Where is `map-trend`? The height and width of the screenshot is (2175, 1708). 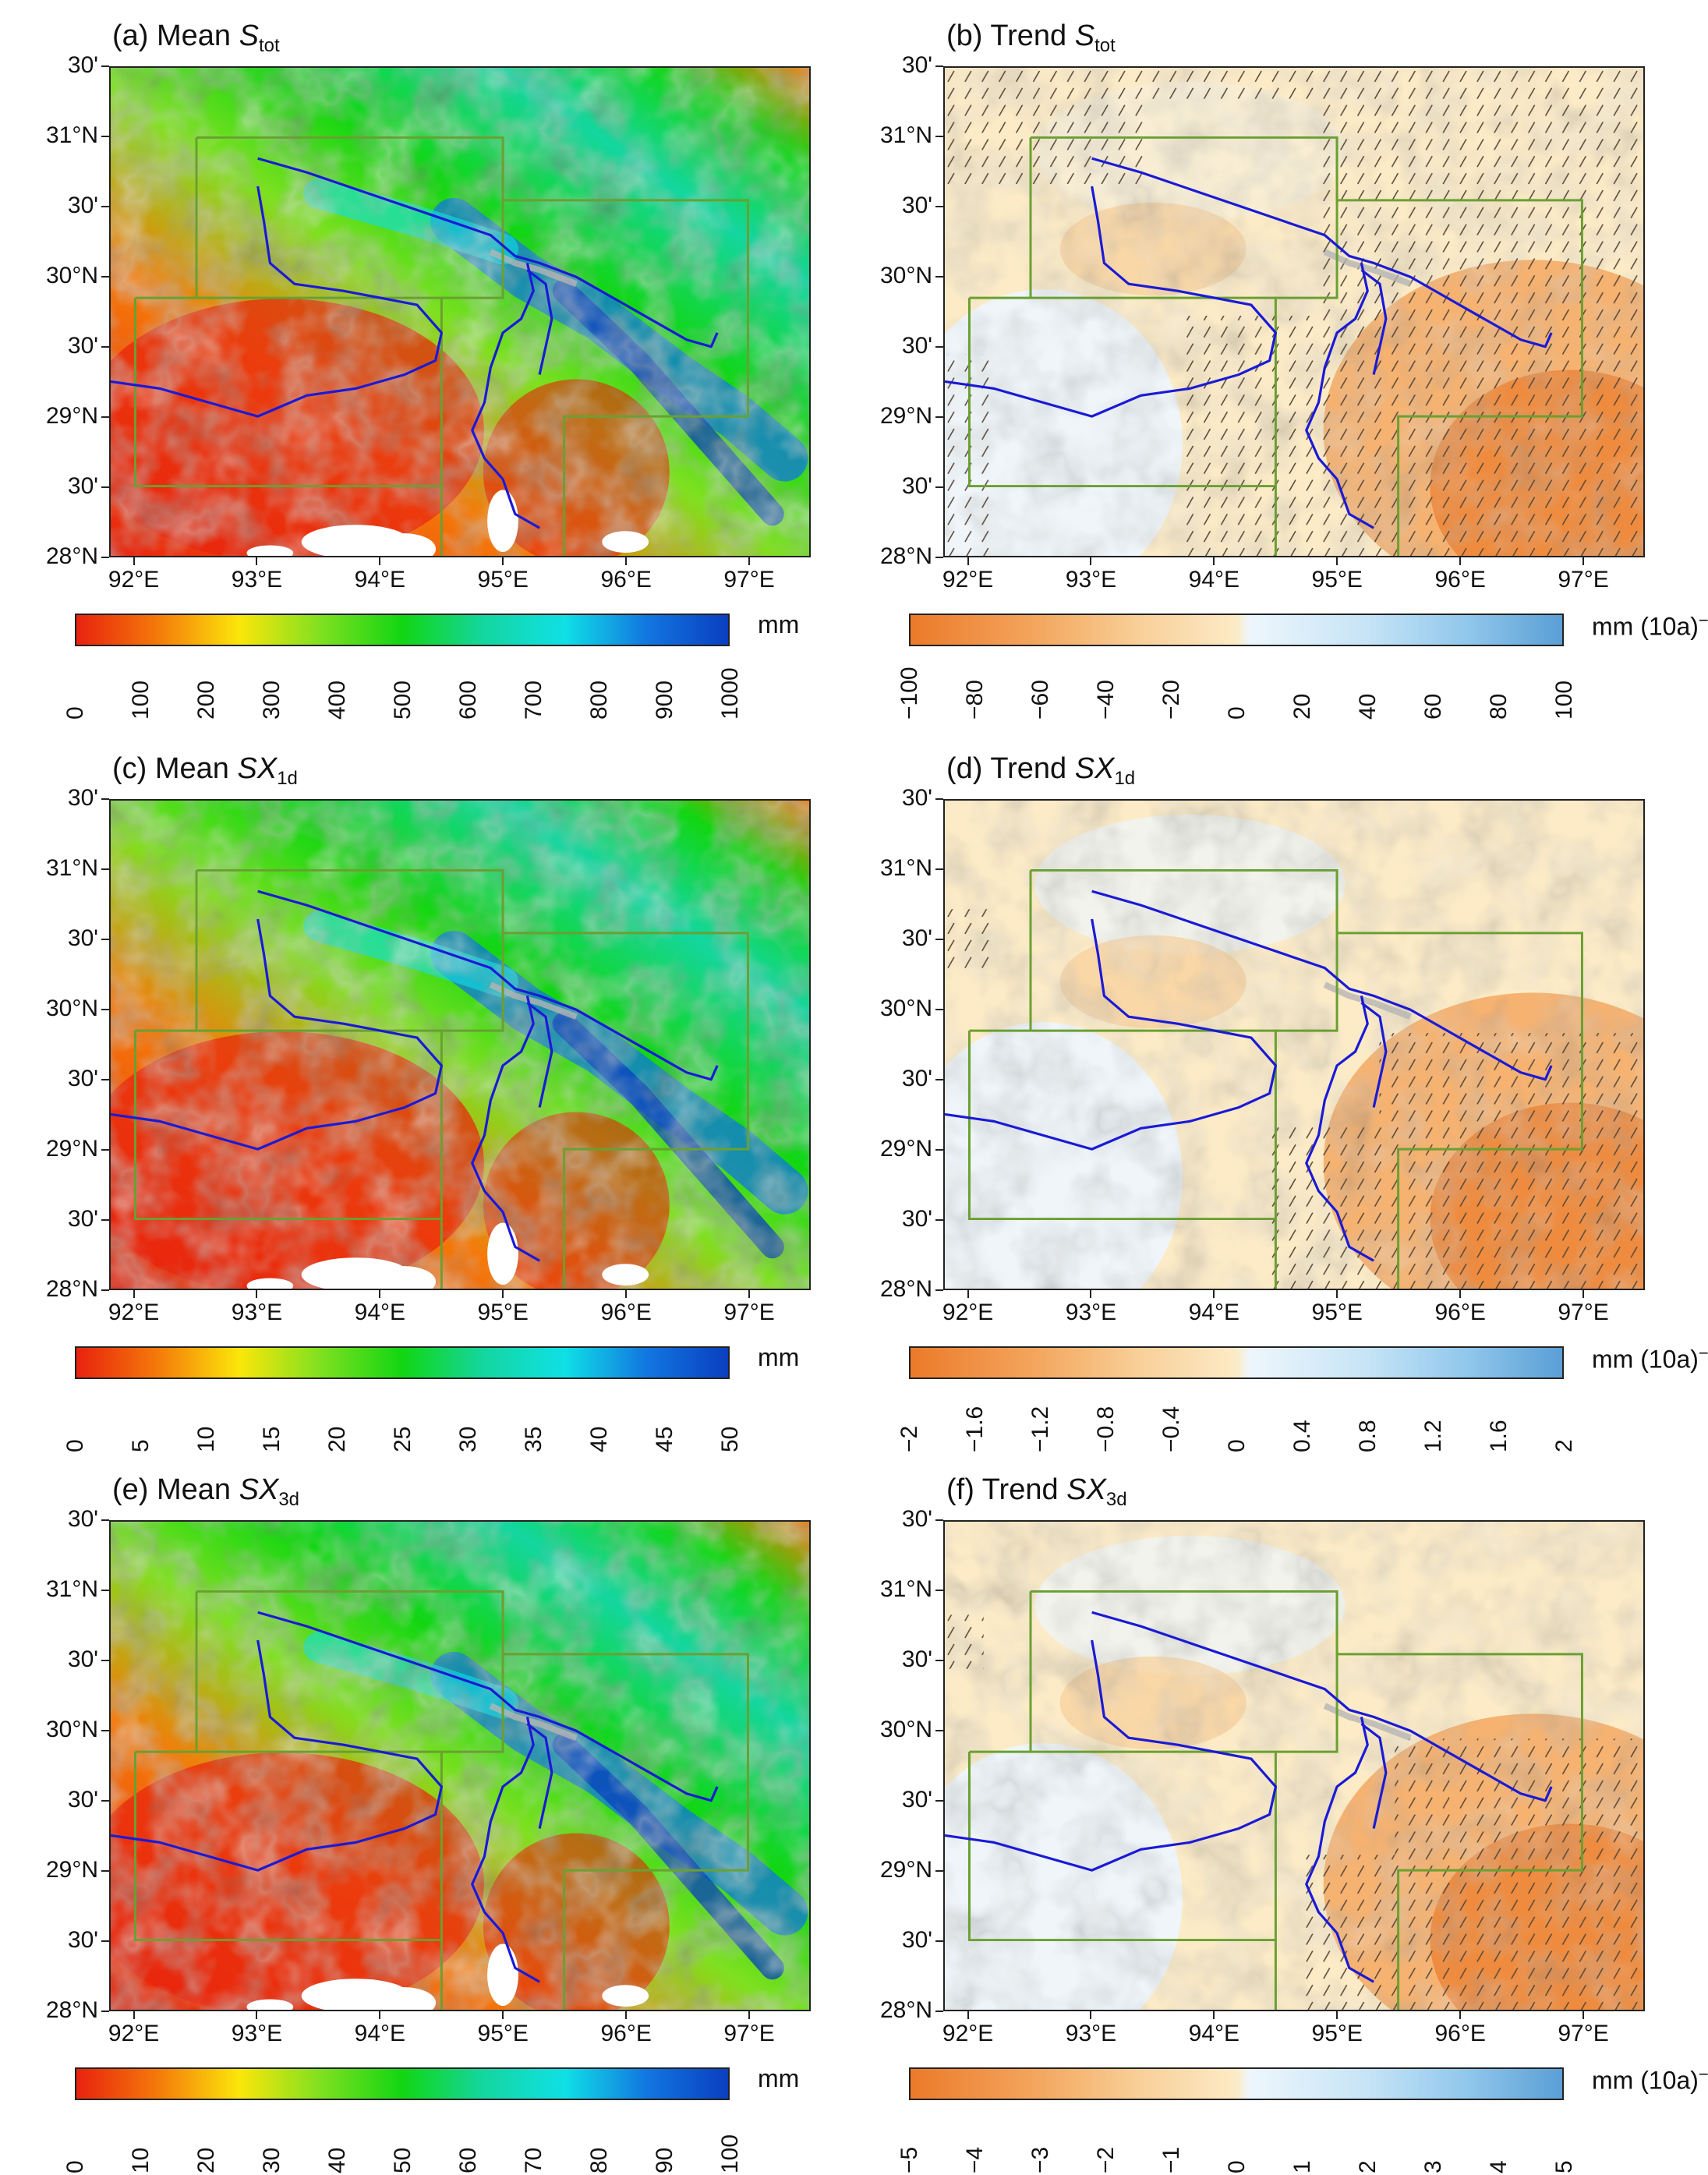
map-trend is located at coordinates (1294, 312).